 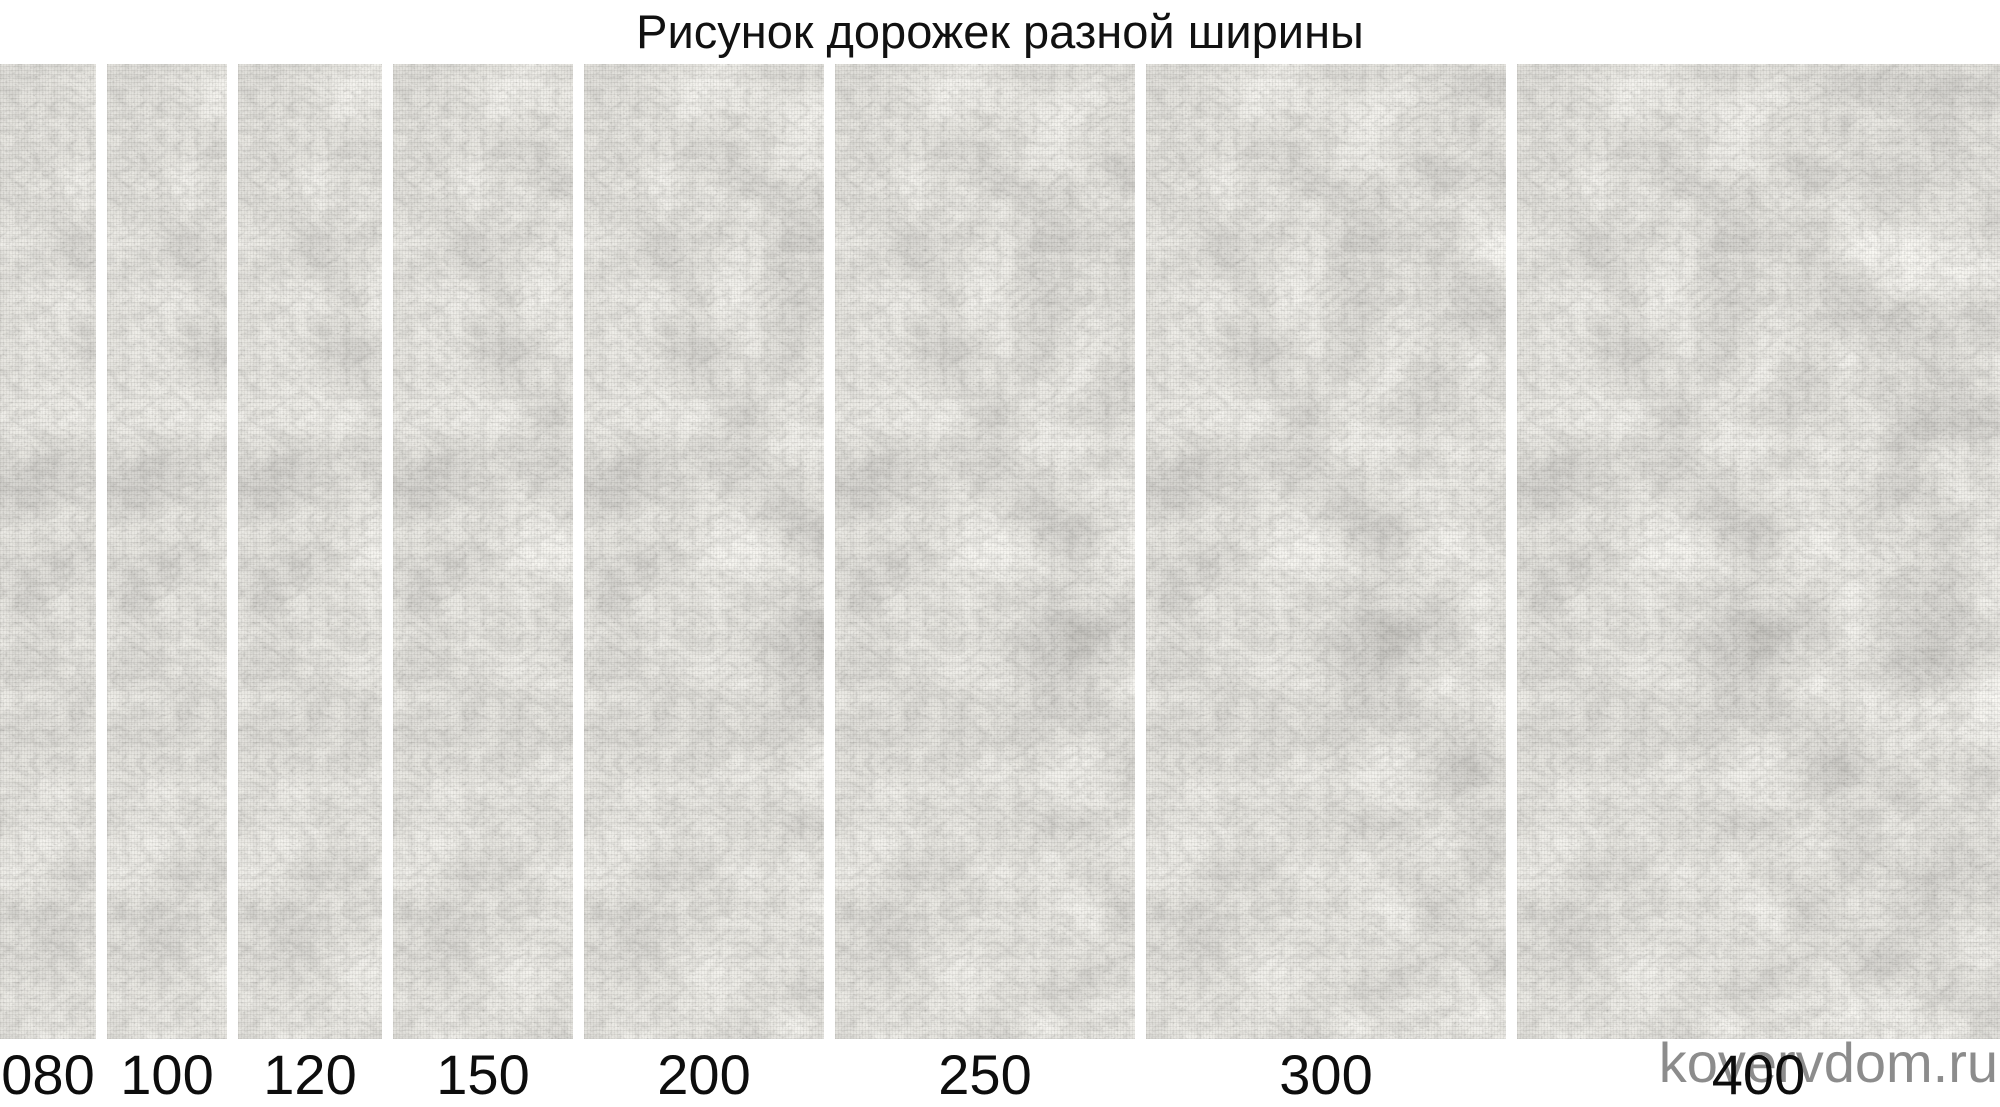 What do you see at coordinates (483, 1074) in the screenshot?
I see `width-label-150: 150` at bounding box center [483, 1074].